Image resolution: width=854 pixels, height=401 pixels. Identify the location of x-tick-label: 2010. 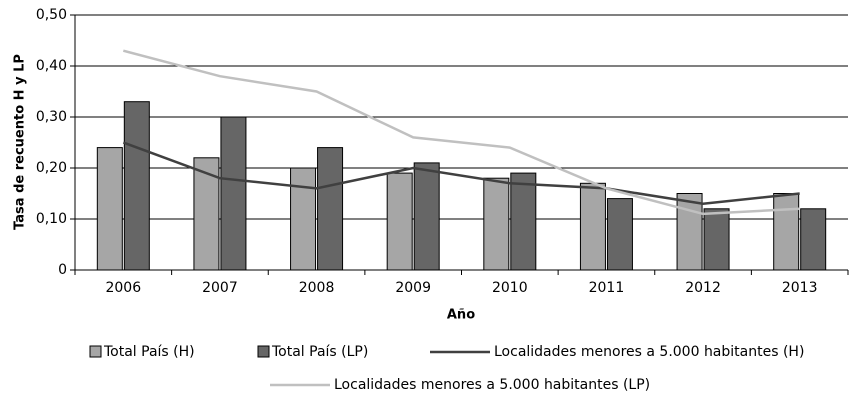
(510, 288).